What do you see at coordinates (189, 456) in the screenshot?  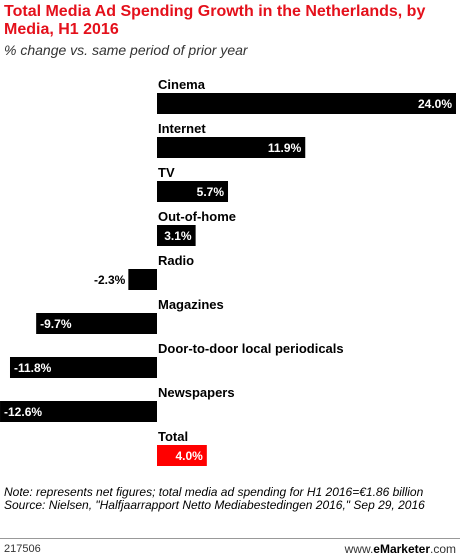 I see `value-label-total: 4.0%` at bounding box center [189, 456].